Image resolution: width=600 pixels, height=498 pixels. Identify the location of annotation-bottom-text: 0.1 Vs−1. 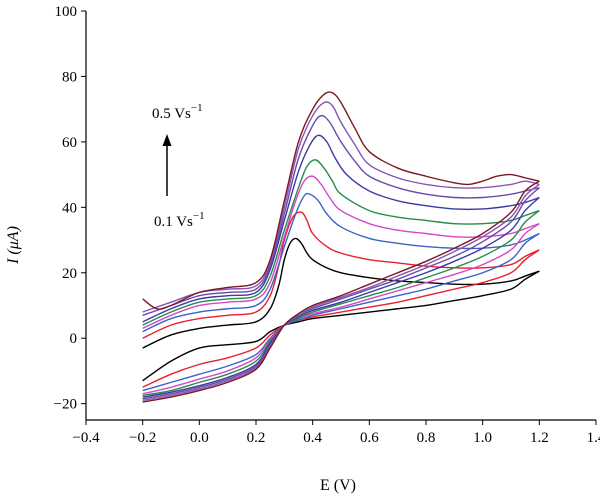
(179, 220).